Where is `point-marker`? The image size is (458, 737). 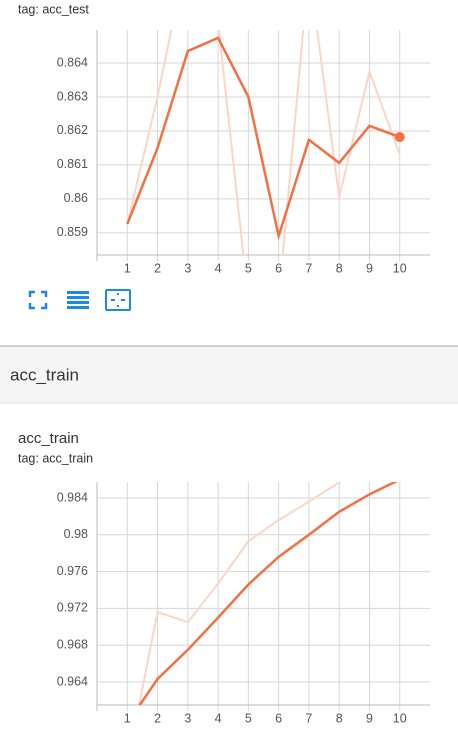 point-marker is located at coordinates (399, 137).